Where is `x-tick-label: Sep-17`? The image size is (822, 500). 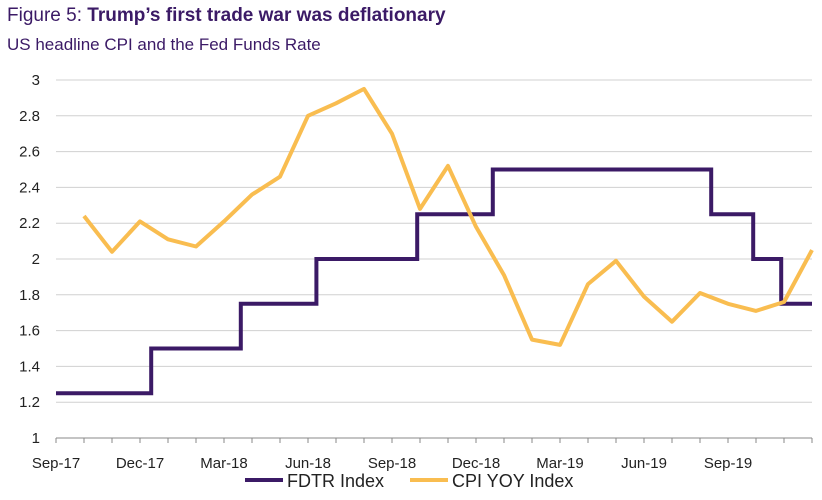 x-tick-label: Sep-17 is located at coordinates (56, 463).